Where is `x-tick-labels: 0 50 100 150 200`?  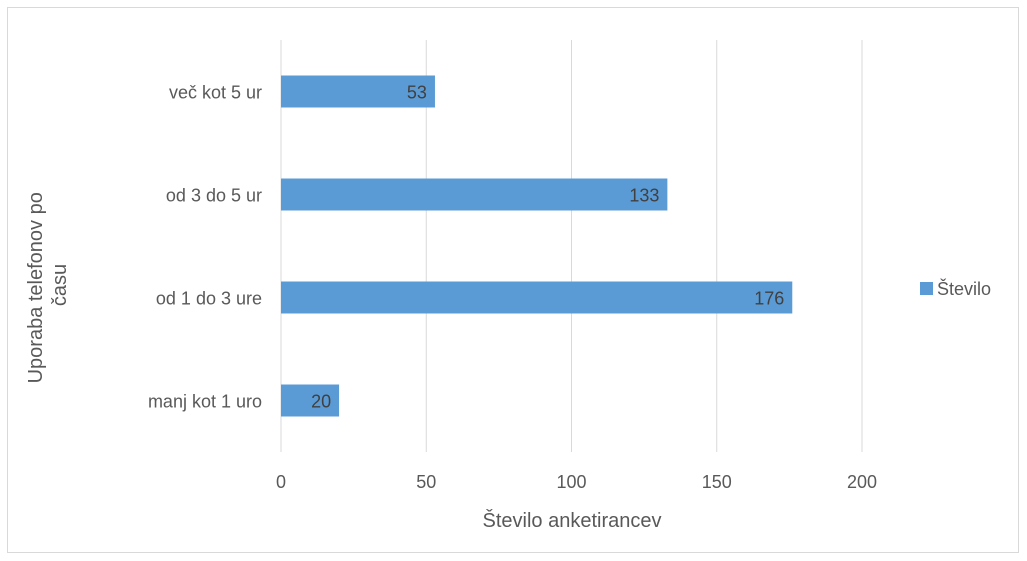
x-tick-labels: 0 50 100 150 200 is located at coordinates (576, 482).